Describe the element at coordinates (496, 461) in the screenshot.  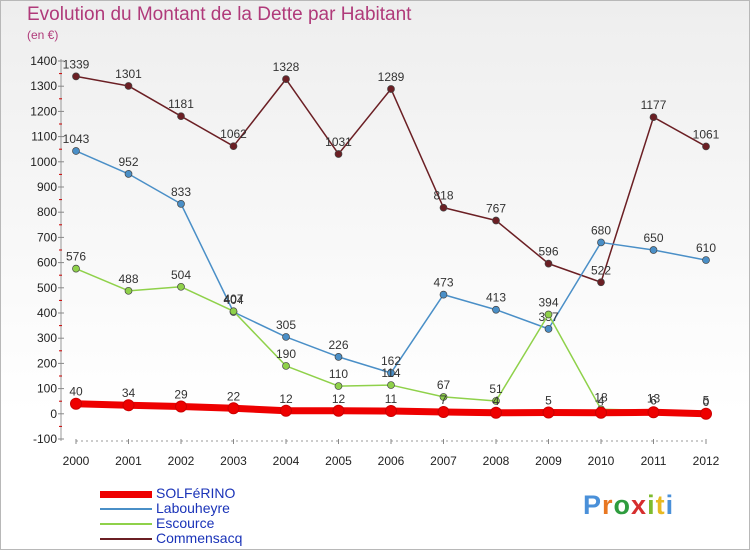
I see `x-tick-label: 2008` at that location.